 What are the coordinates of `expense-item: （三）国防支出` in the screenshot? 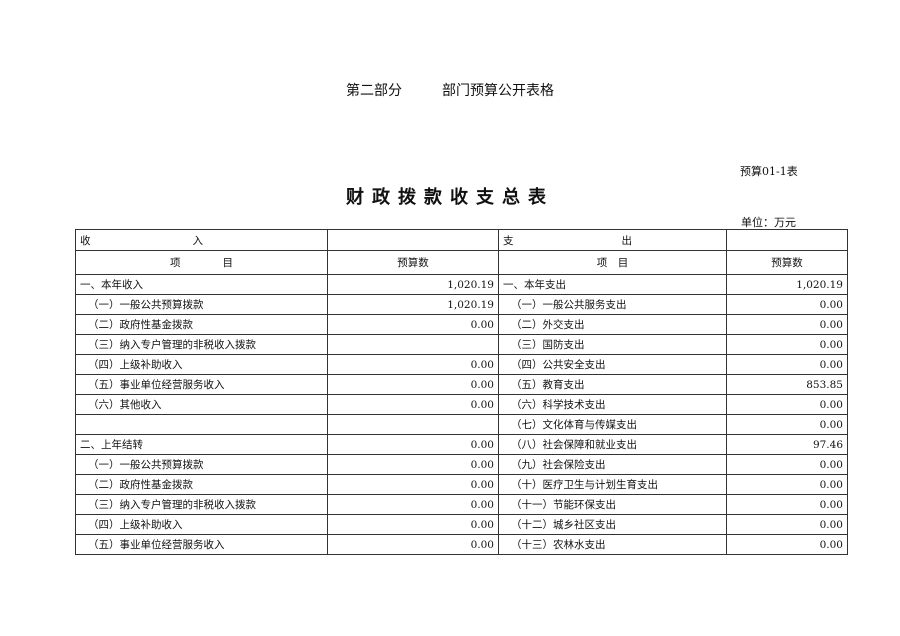 It's located at (612, 344).